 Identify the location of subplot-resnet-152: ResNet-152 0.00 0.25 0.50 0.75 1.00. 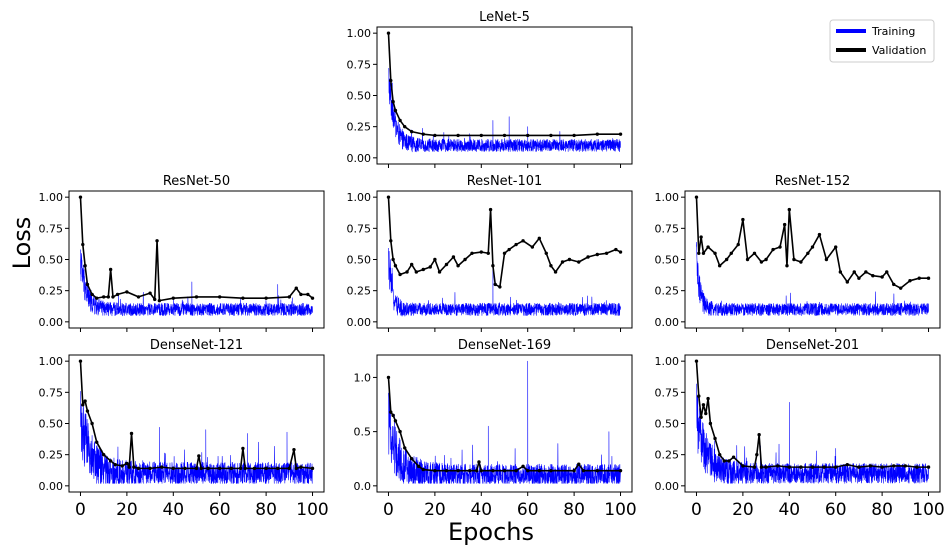
(798, 253).